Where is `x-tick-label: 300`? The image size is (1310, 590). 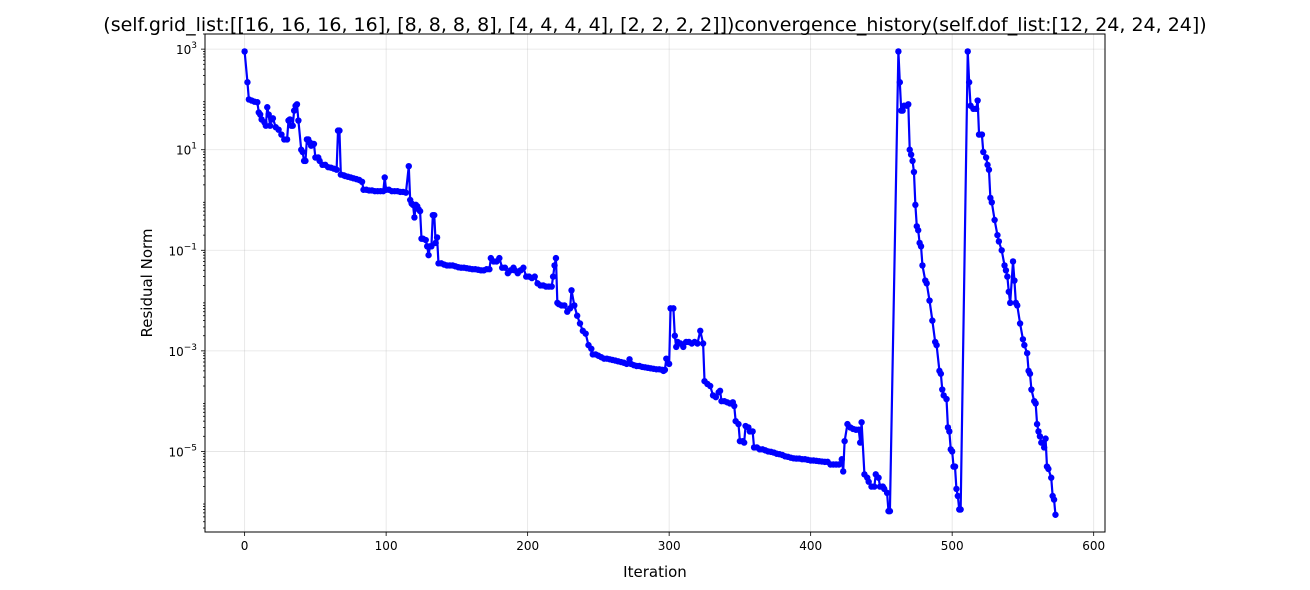
x-tick-label: 300 is located at coordinates (669, 546).